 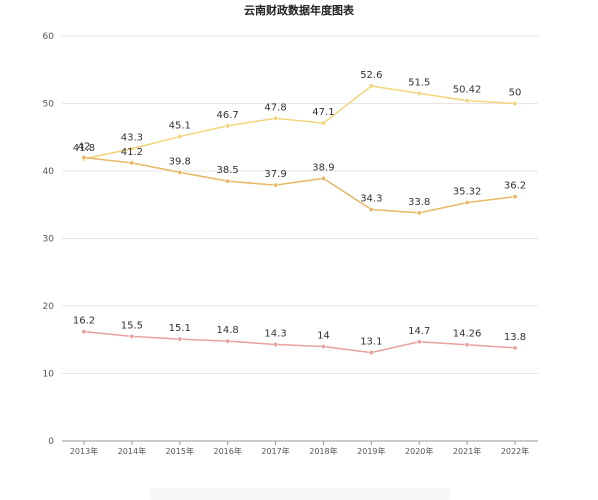 What do you see at coordinates (84, 451) in the screenshot?
I see `x-tick-label: 2013年` at bounding box center [84, 451].